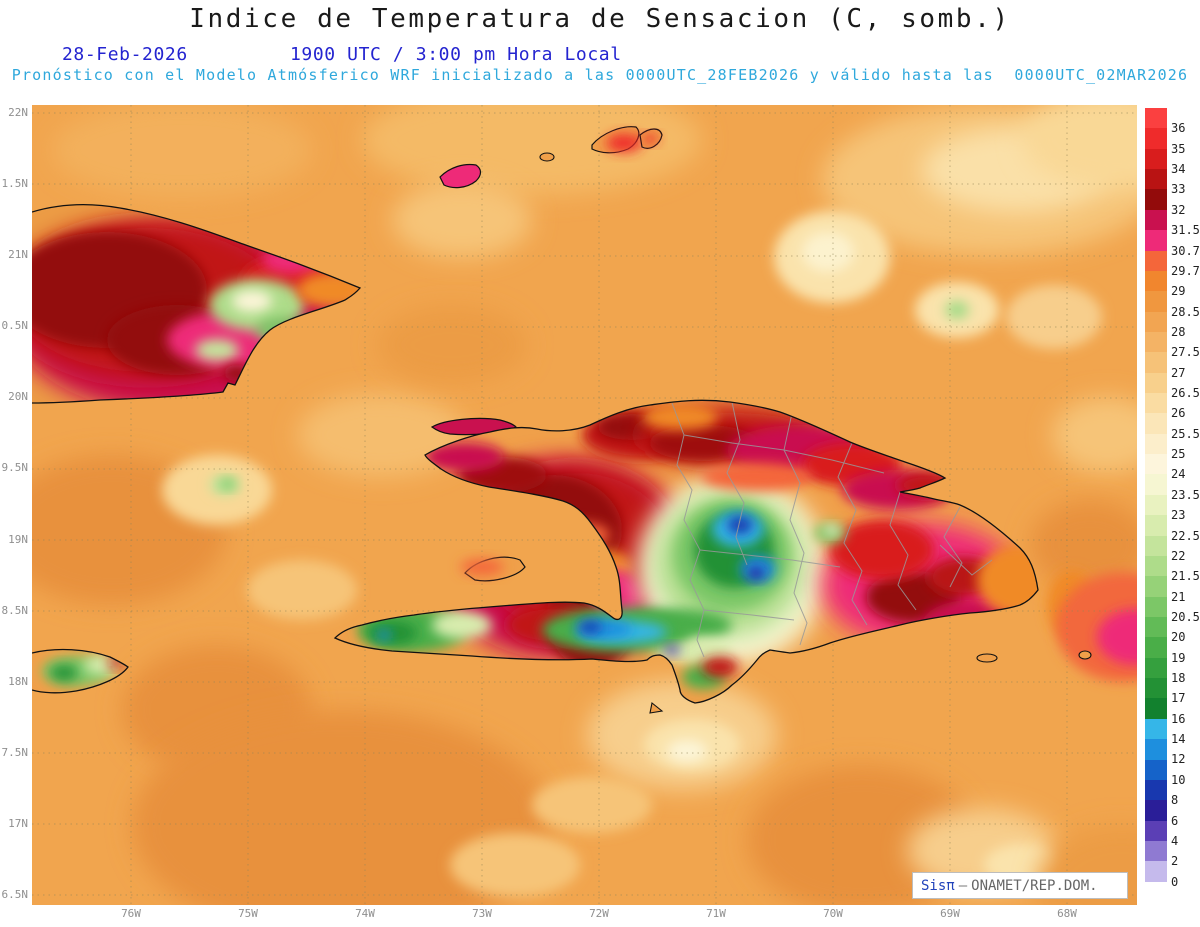 Image resolution: width=1200 pixels, height=927 pixels. Describe the element at coordinates (1178, 372) in the screenshot. I see `legend-value-label: 27` at that location.